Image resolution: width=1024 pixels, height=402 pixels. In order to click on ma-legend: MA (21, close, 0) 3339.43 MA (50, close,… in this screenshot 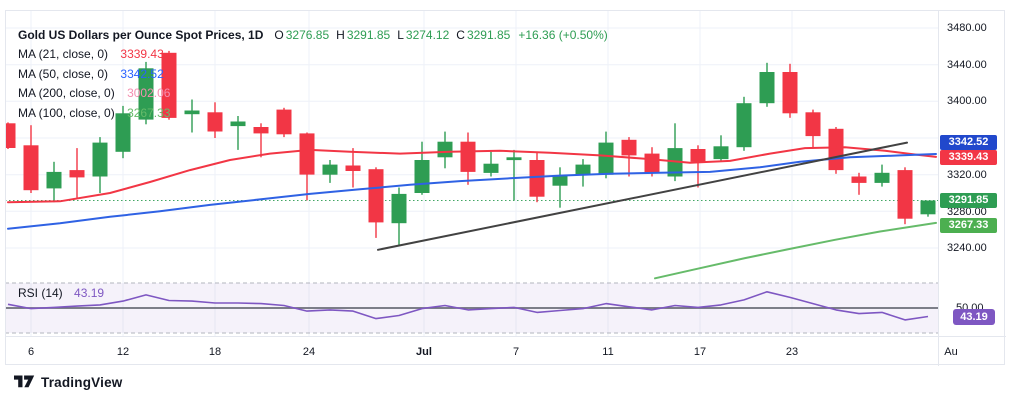, I will do `click(314, 84)`.